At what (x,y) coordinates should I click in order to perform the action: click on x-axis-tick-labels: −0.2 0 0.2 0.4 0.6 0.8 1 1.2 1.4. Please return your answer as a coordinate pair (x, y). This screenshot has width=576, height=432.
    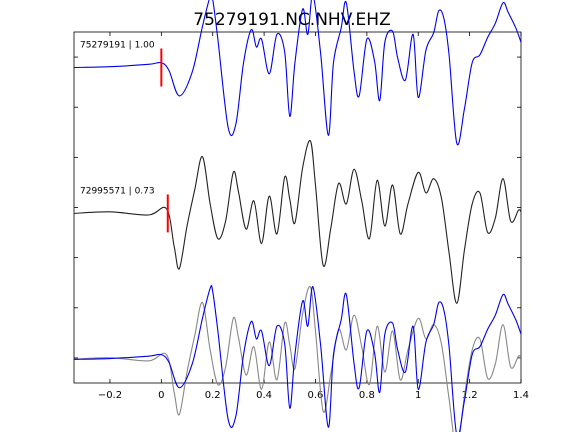
    Looking at the image, I should click on (313, 395).